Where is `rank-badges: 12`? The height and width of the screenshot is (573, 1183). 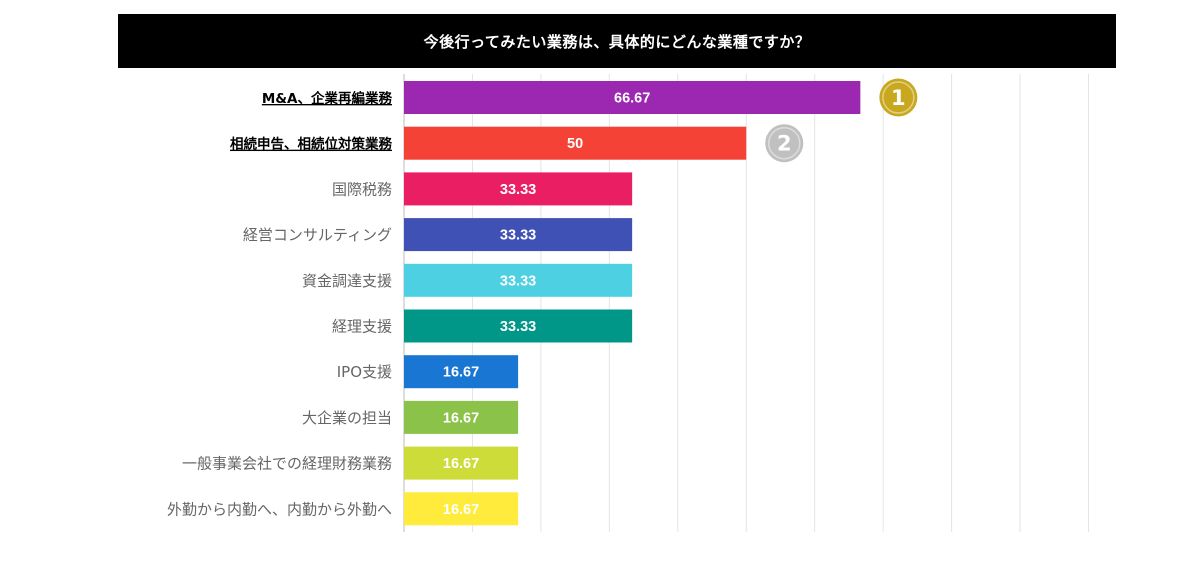 rank-badges: 12 is located at coordinates (841, 120).